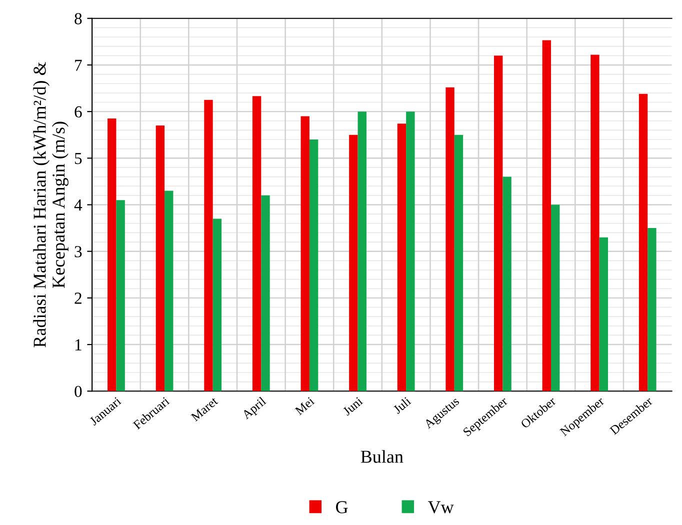 The image size is (682, 525). Describe the element at coordinates (78, 112) in the screenshot. I see `y-tick-label: 6` at that location.